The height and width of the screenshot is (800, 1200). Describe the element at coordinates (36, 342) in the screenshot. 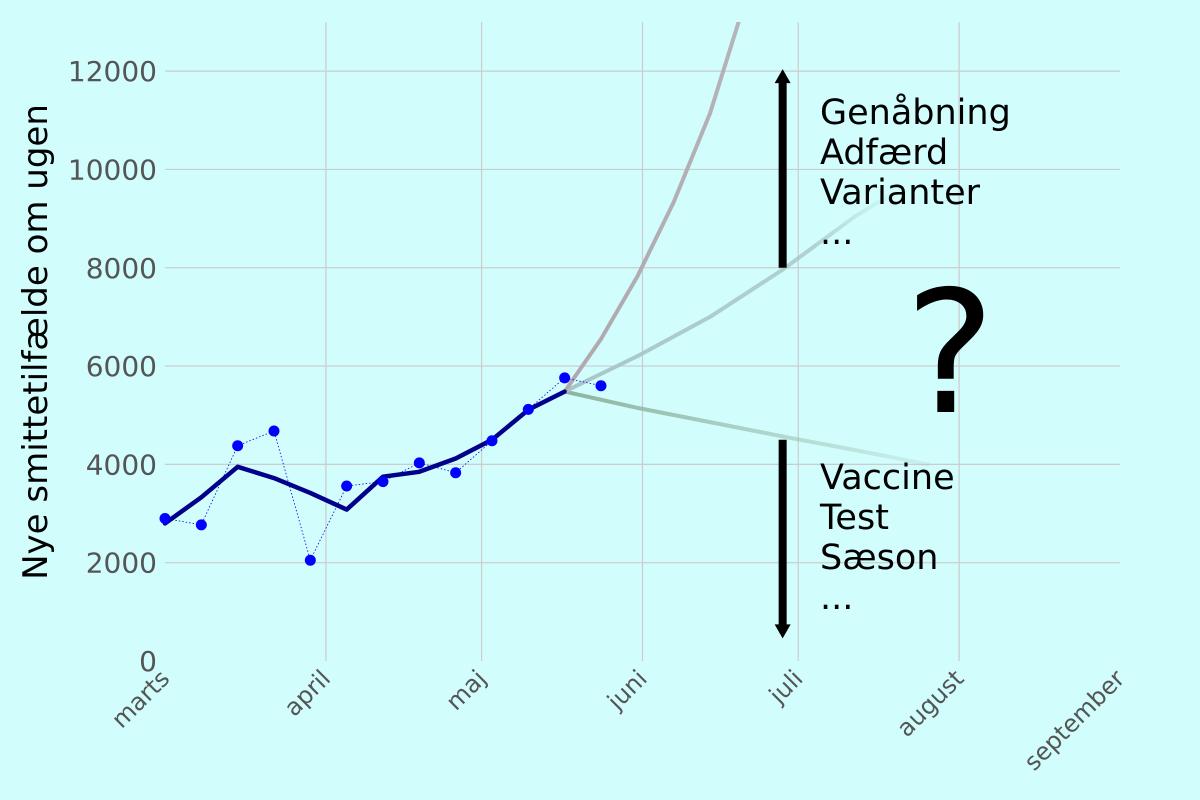

I see `y-axis-label: Nye smittetilfælde om ugen` at that location.